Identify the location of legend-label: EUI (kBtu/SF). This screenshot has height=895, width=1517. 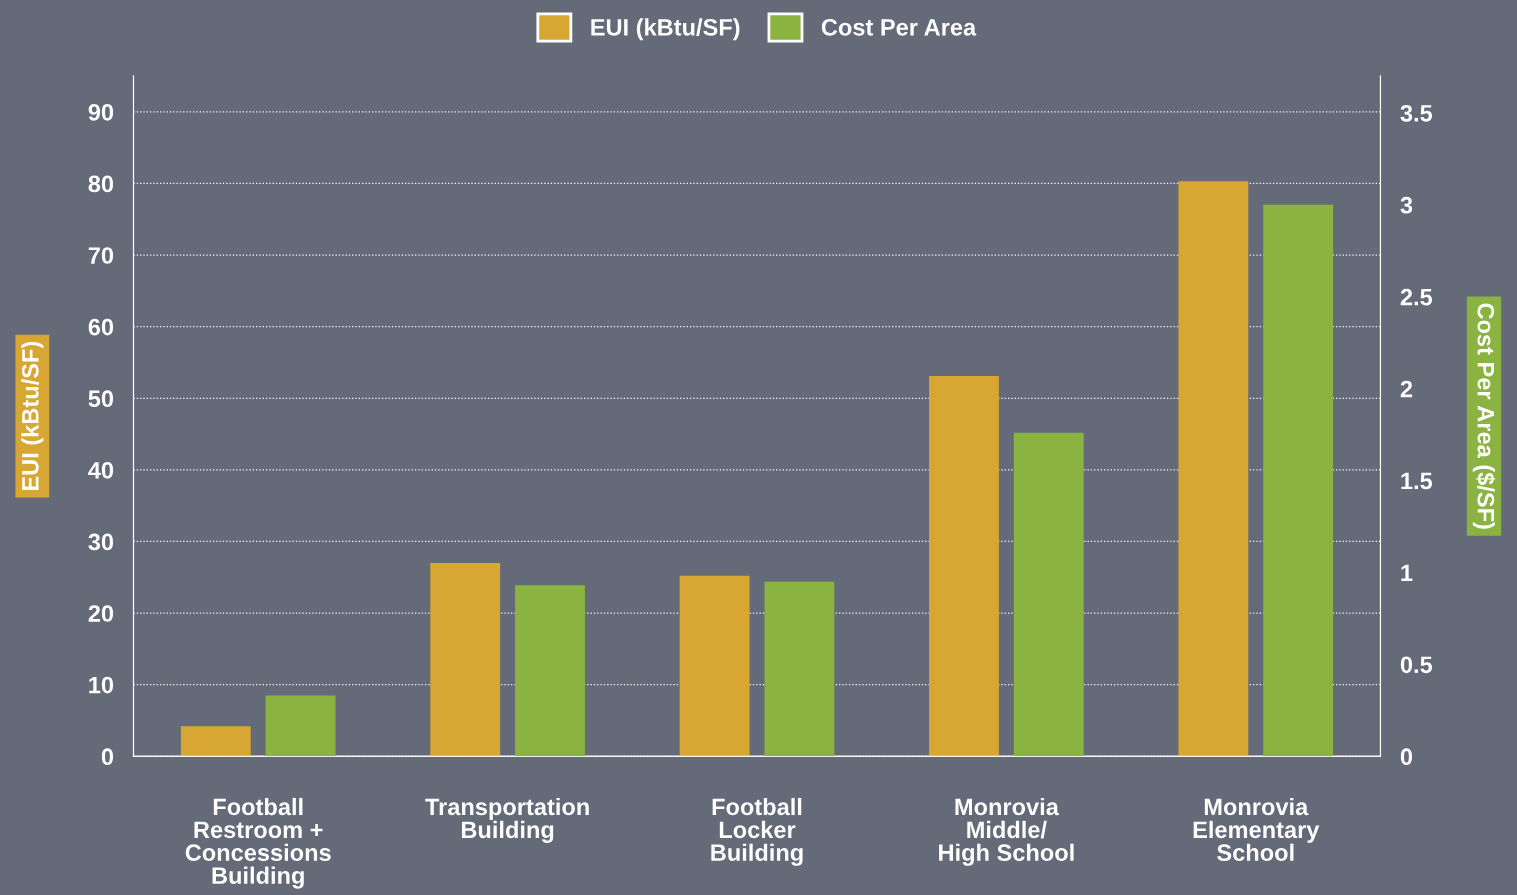
(665, 29).